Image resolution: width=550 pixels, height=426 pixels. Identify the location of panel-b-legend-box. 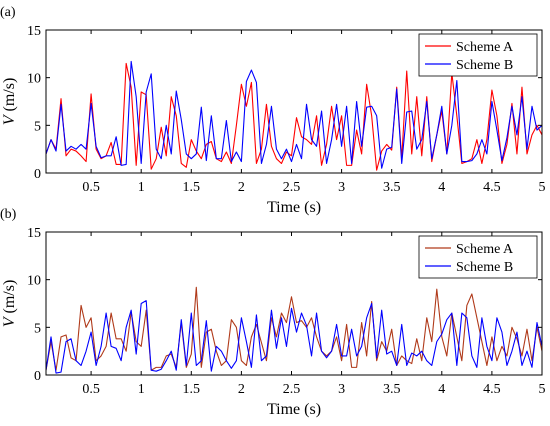
(478, 257).